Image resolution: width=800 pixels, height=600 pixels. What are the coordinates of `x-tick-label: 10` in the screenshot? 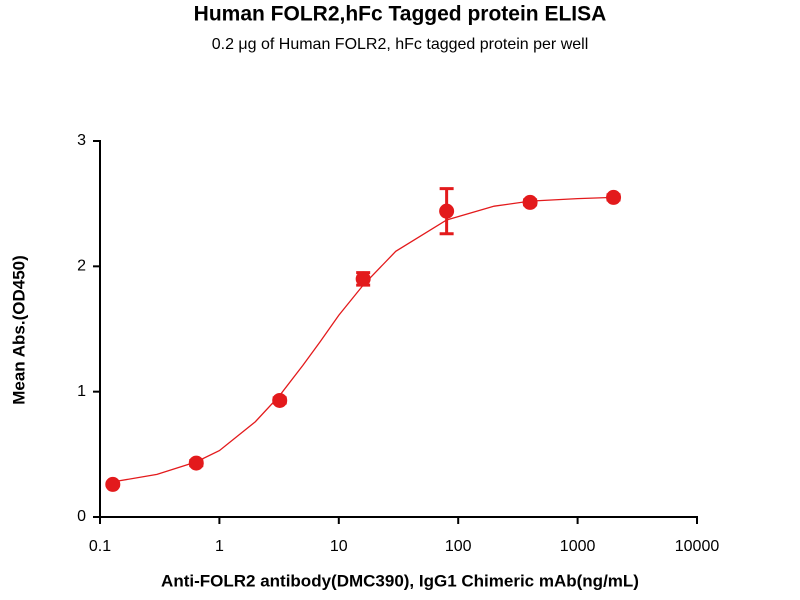 It's located at (339, 546).